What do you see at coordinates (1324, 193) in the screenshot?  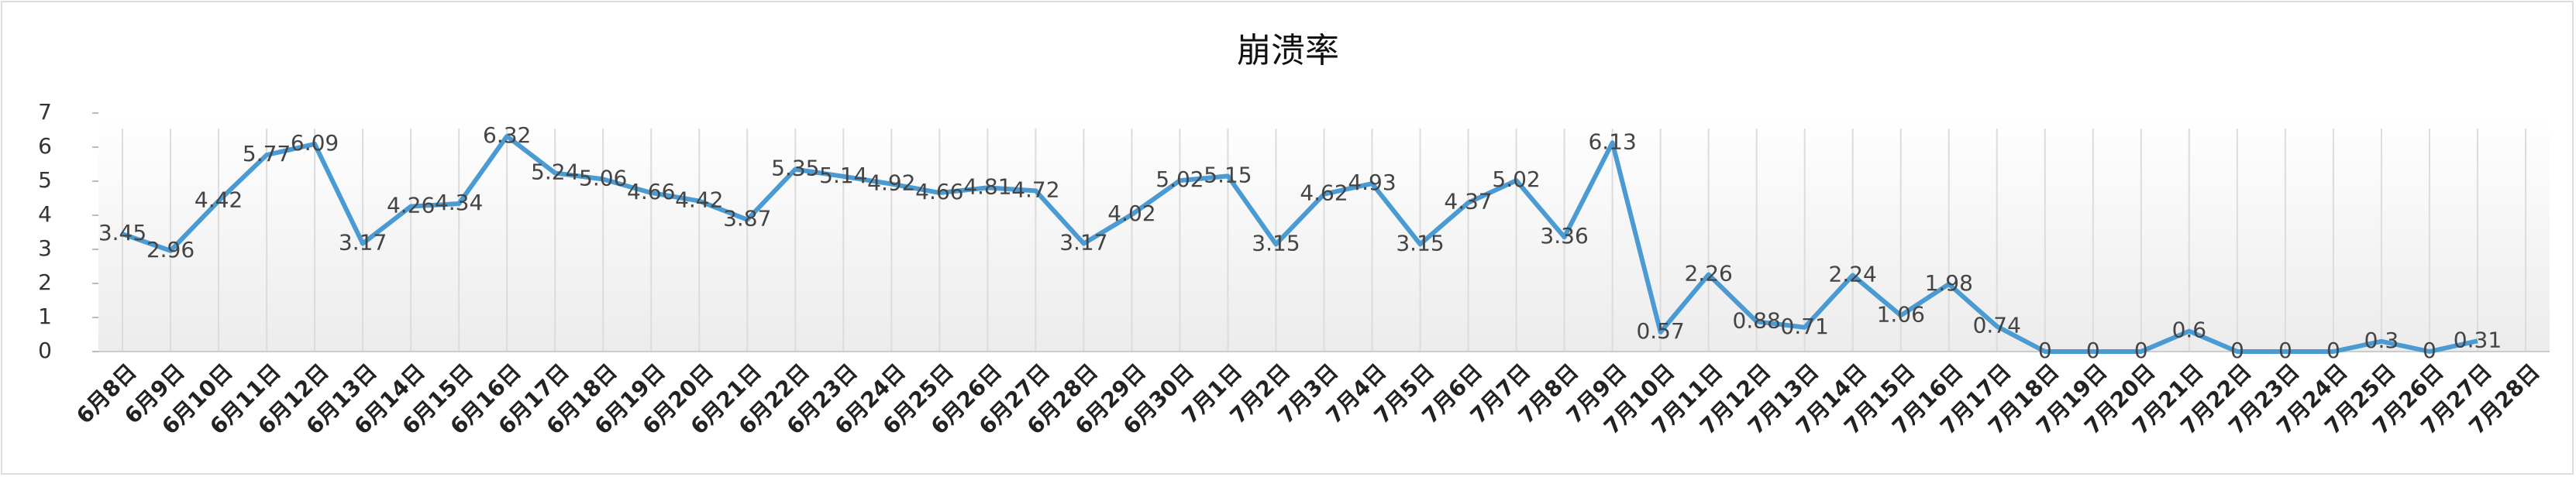 I see `data-label: 4.62` at bounding box center [1324, 193].